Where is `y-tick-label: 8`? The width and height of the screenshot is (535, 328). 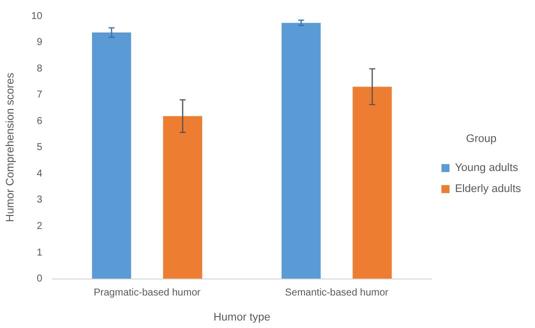 y-tick-label: 8 is located at coordinates (39, 68).